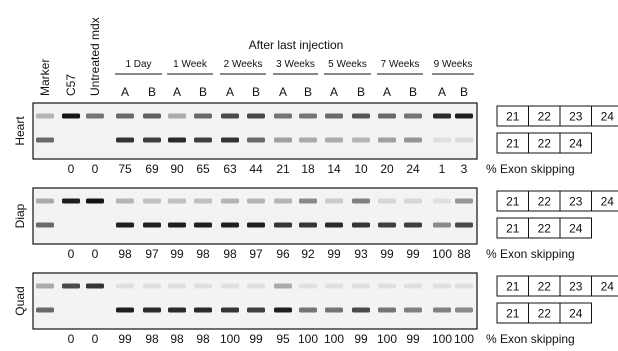 This screenshot has width=618, height=351. I want to click on top-lane-labels: Marker C57 Untreated mdx, so click(70, 56).